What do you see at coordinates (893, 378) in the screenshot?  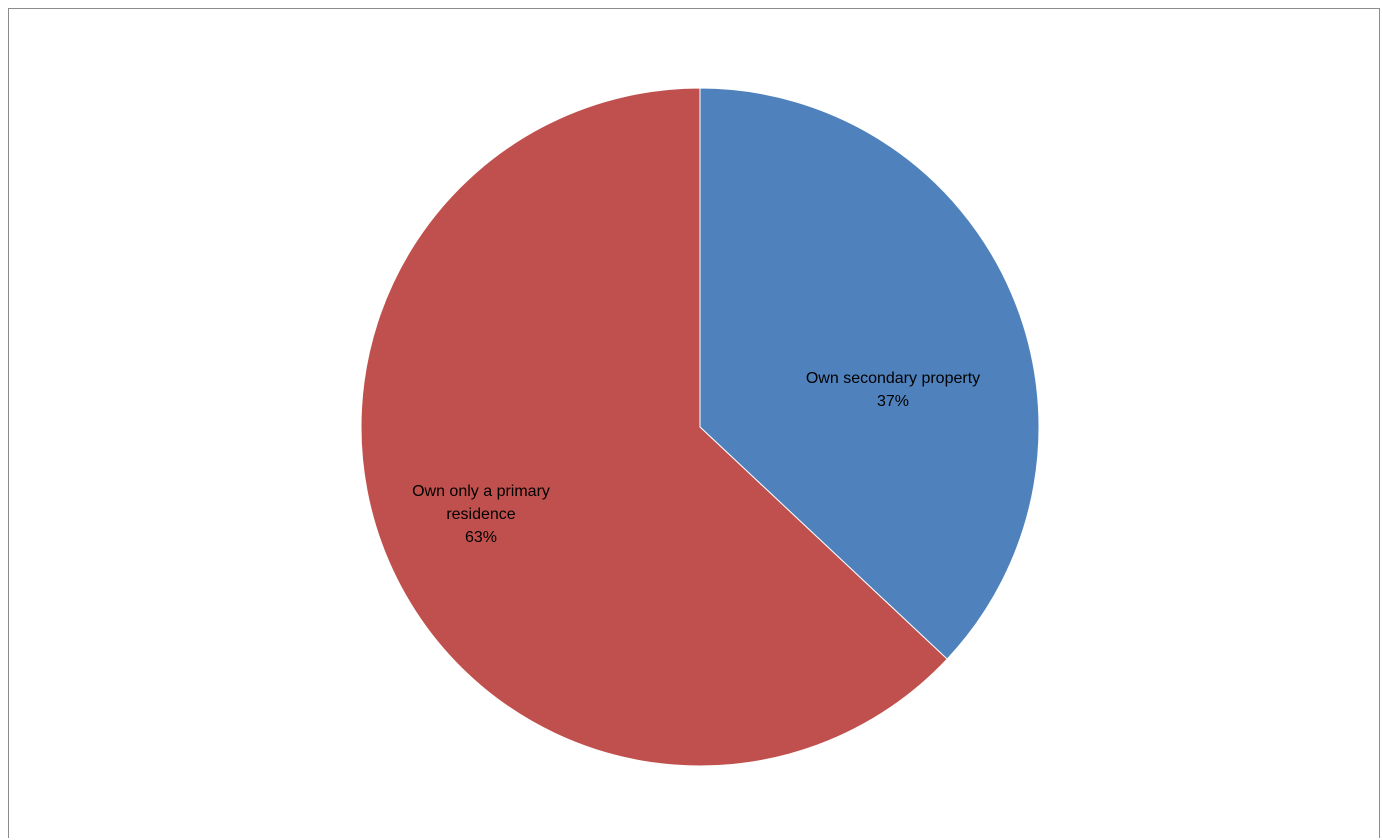 I see `slice-category-label: Own secondary property` at bounding box center [893, 378].